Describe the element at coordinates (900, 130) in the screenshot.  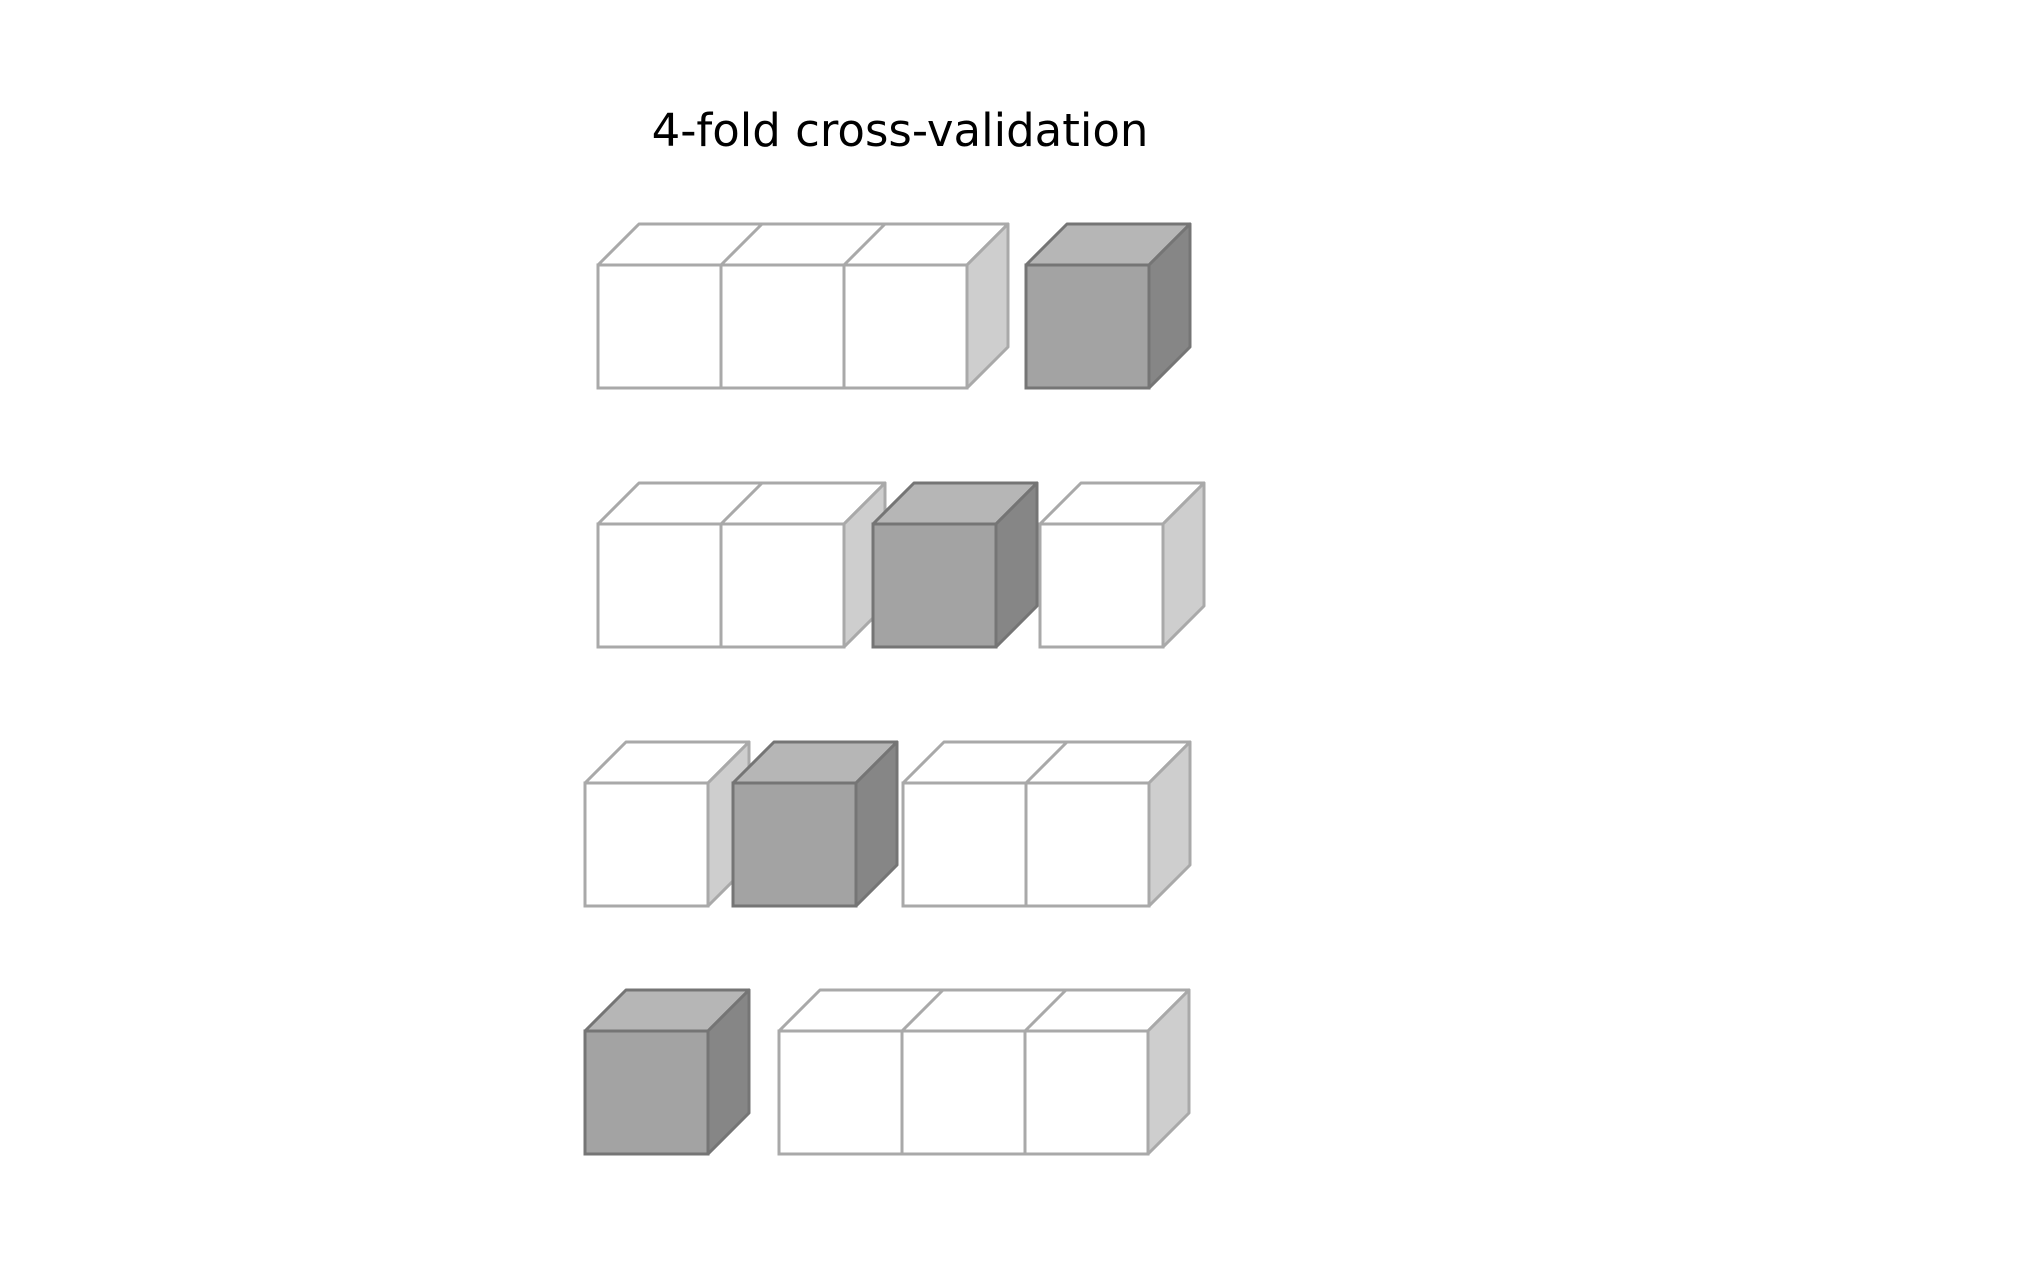
I see `diagram-title: 4-fold cross-validation` at that location.